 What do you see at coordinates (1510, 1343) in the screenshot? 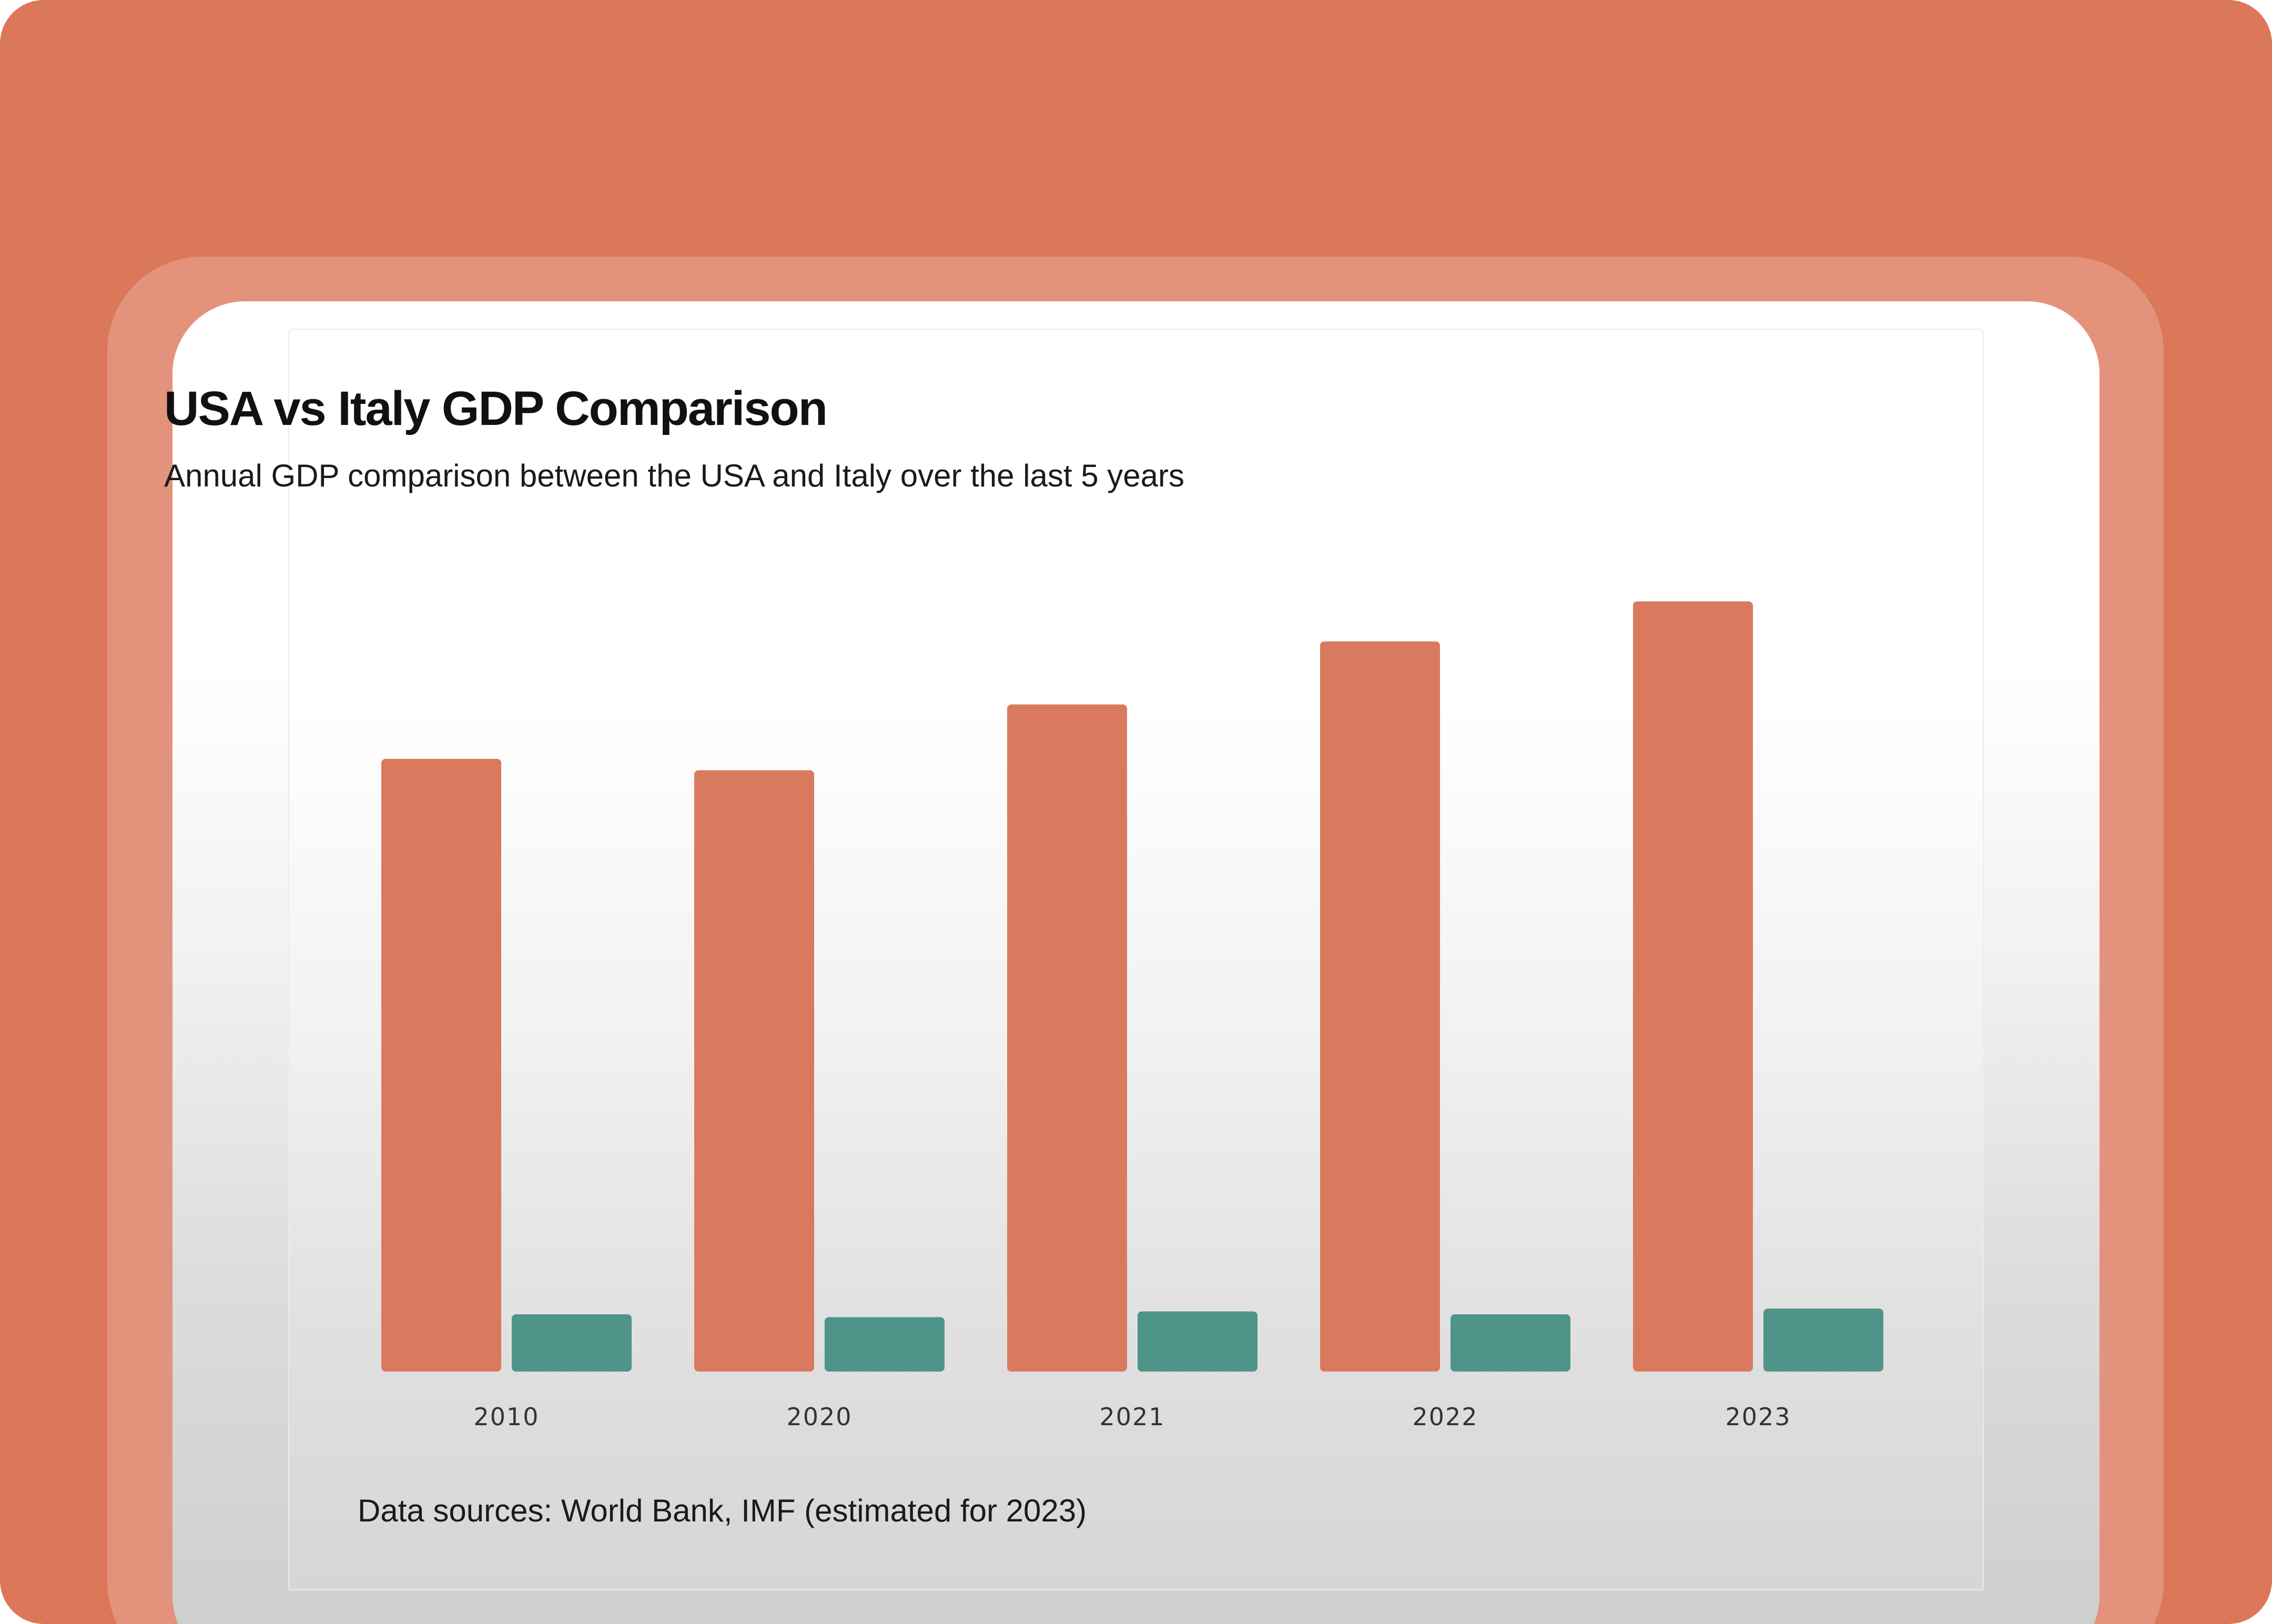
I see `bar-italy-2022` at bounding box center [1510, 1343].